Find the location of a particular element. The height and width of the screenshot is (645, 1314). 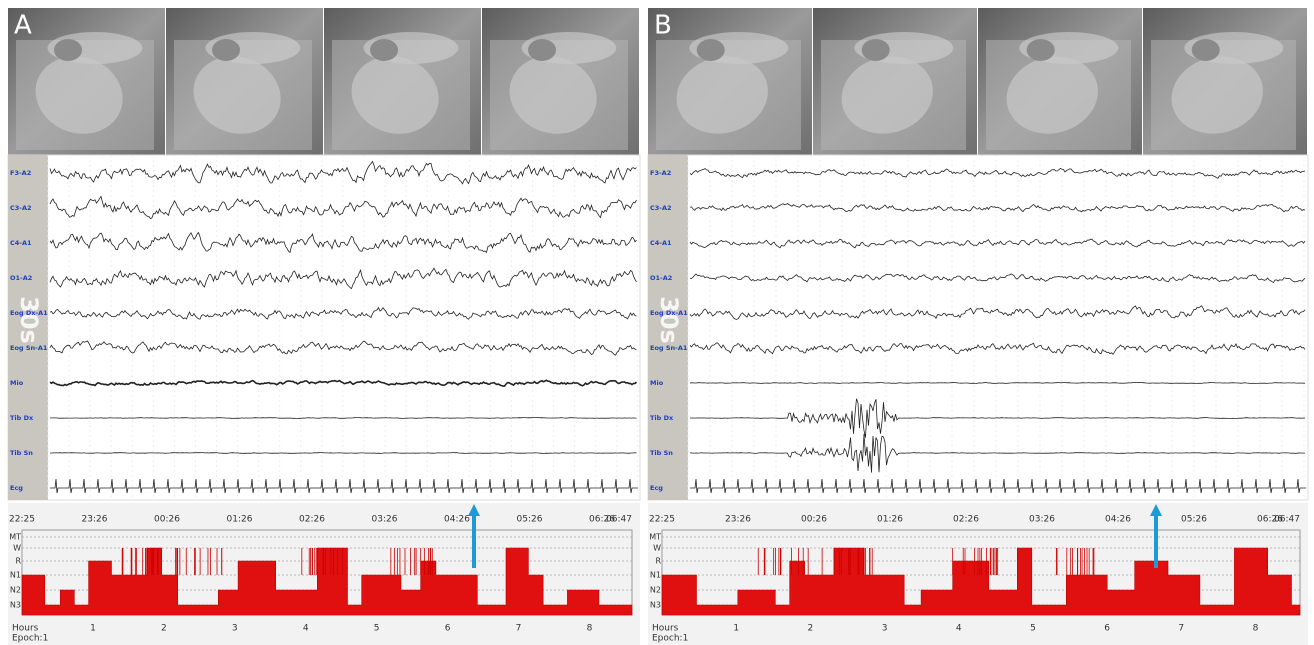

panel-label: B is located at coordinates (663, 26).